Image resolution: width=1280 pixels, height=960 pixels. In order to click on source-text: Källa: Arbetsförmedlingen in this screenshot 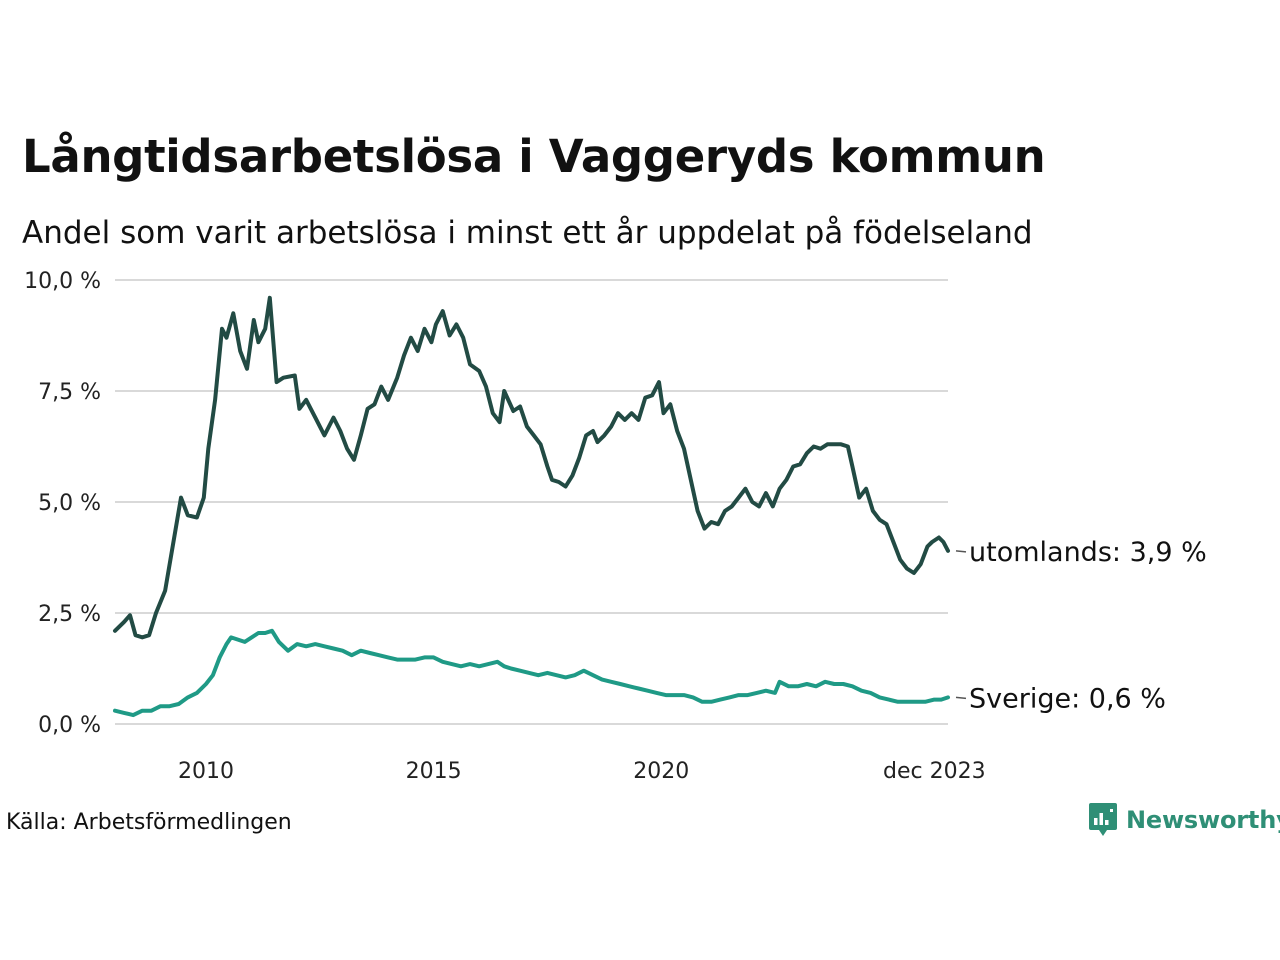, I will do `click(149, 822)`.